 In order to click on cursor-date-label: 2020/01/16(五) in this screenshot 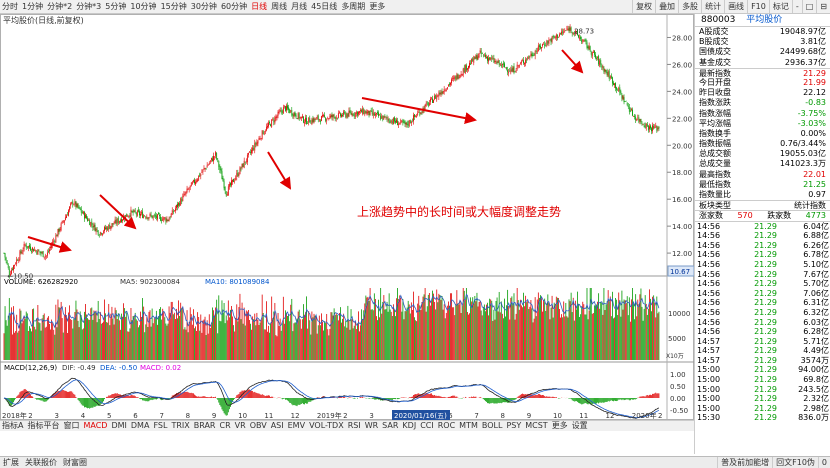, I will do `click(420, 416)`.